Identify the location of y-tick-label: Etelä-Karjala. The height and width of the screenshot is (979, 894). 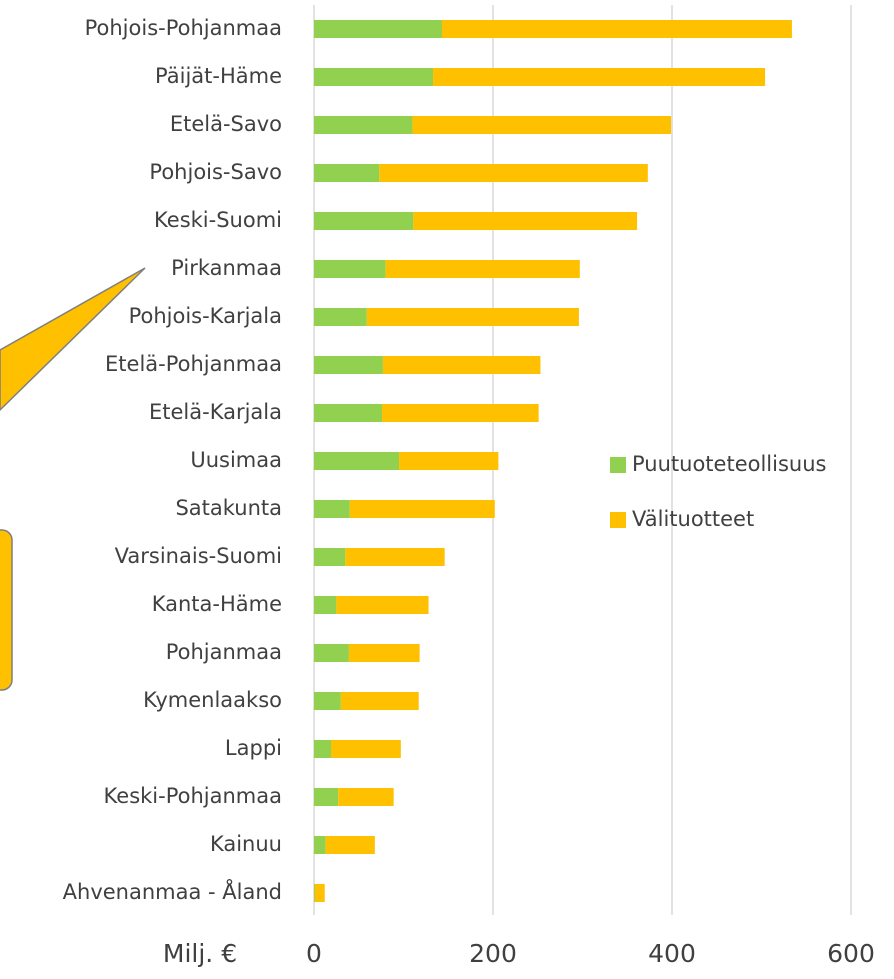
(215, 412).